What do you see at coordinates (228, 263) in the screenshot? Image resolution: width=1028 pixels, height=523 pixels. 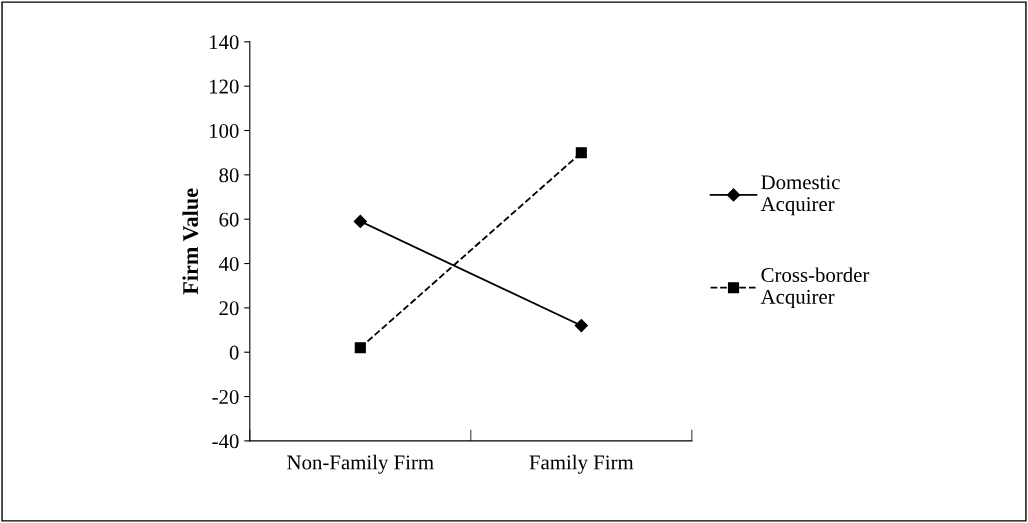 I see `y-tick-label: 40` at bounding box center [228, 263].